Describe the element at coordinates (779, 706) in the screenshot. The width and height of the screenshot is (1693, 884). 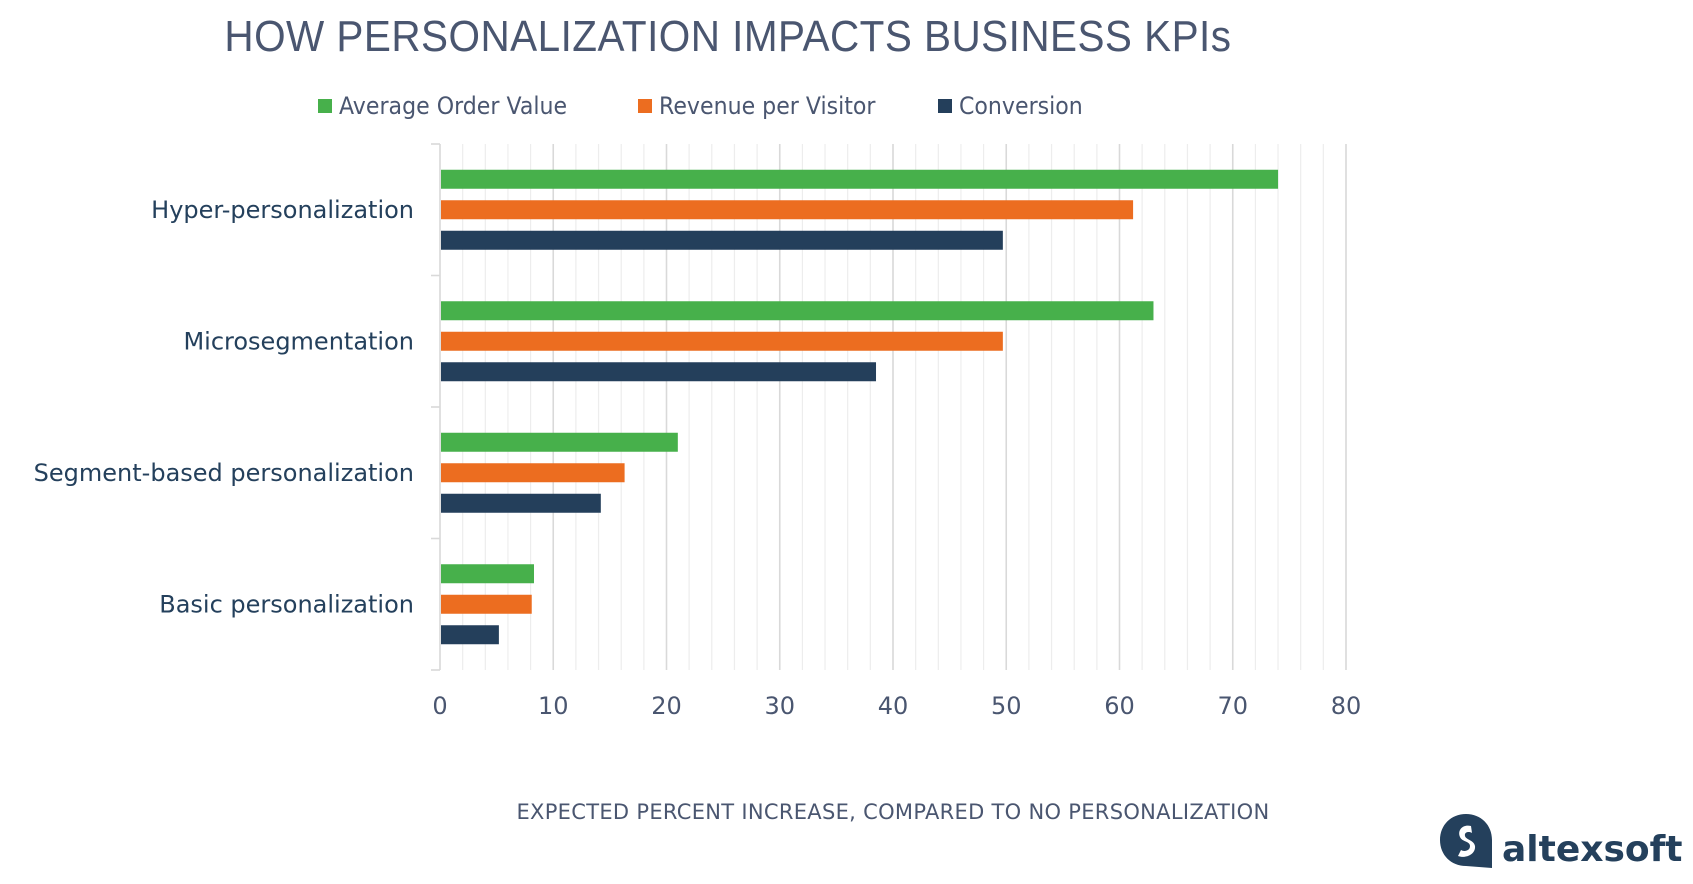
I see `x-tick-label: 30` at that location.